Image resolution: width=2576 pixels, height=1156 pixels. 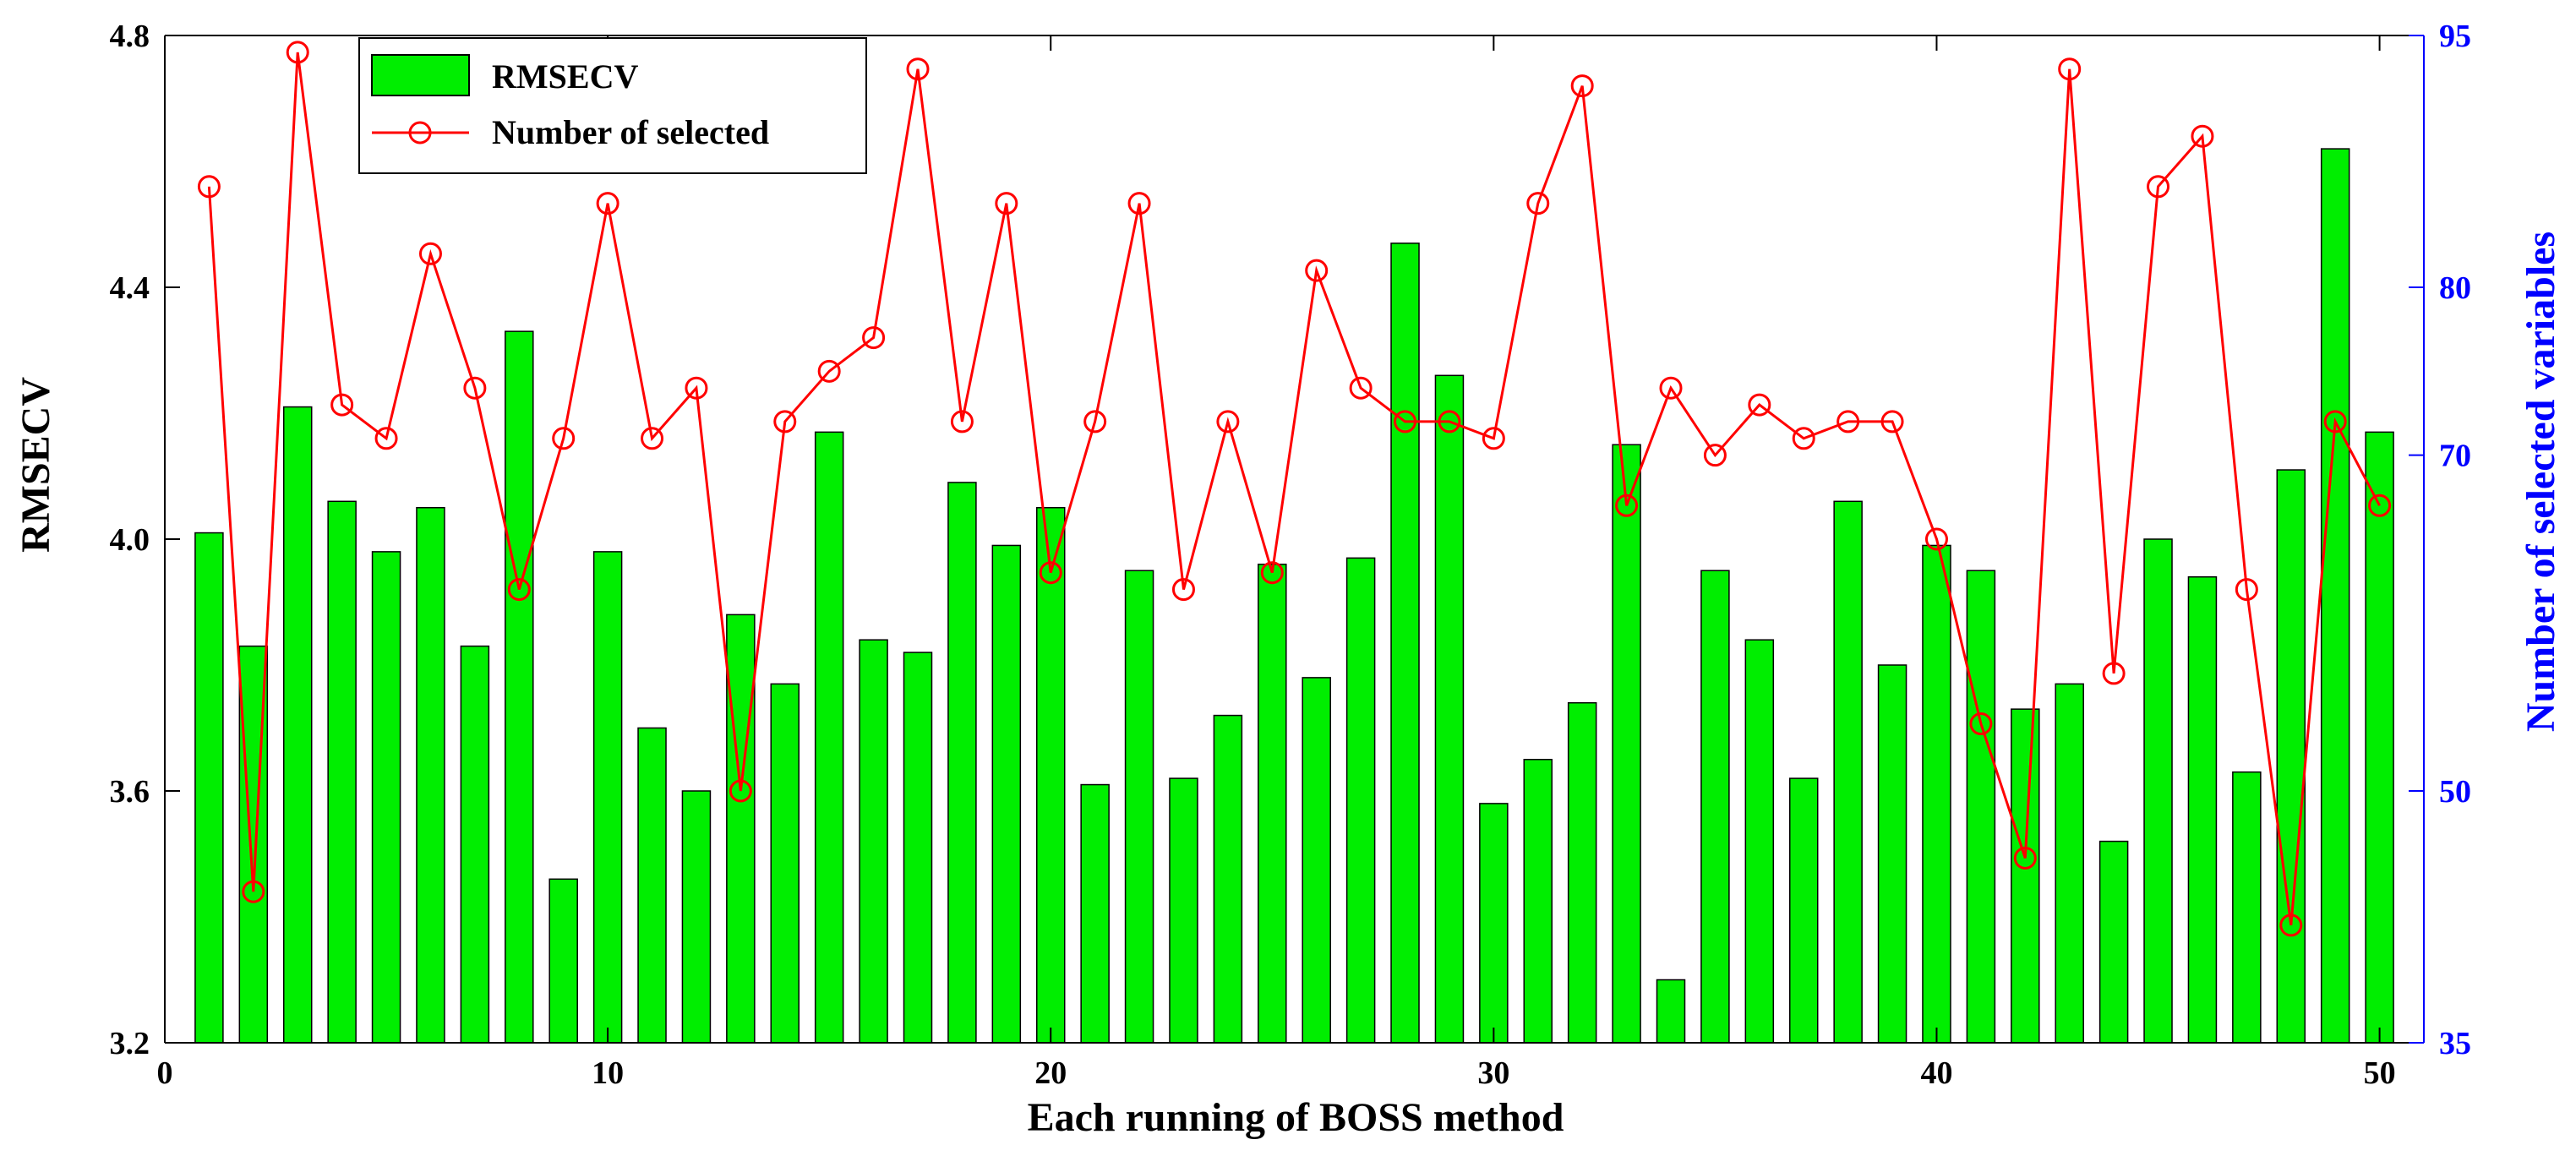 I want to click on y-tick-label-3.6: 3.6, so click(x=130, y=792).